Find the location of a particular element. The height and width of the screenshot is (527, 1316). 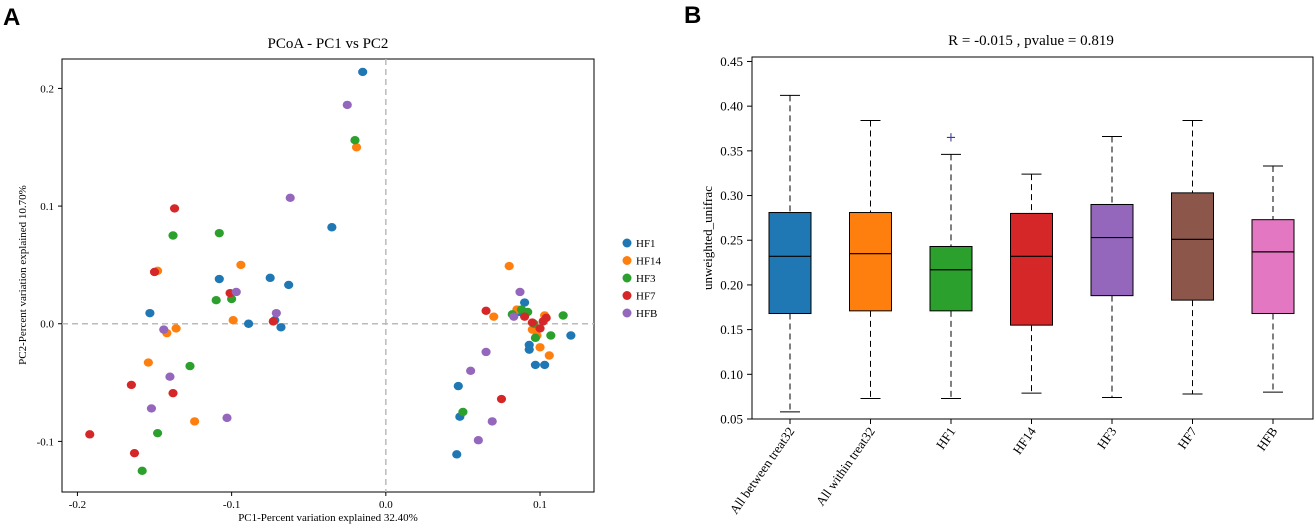

pcoa-x-tick-label: -0.1 is located at coordinates (231, 505).